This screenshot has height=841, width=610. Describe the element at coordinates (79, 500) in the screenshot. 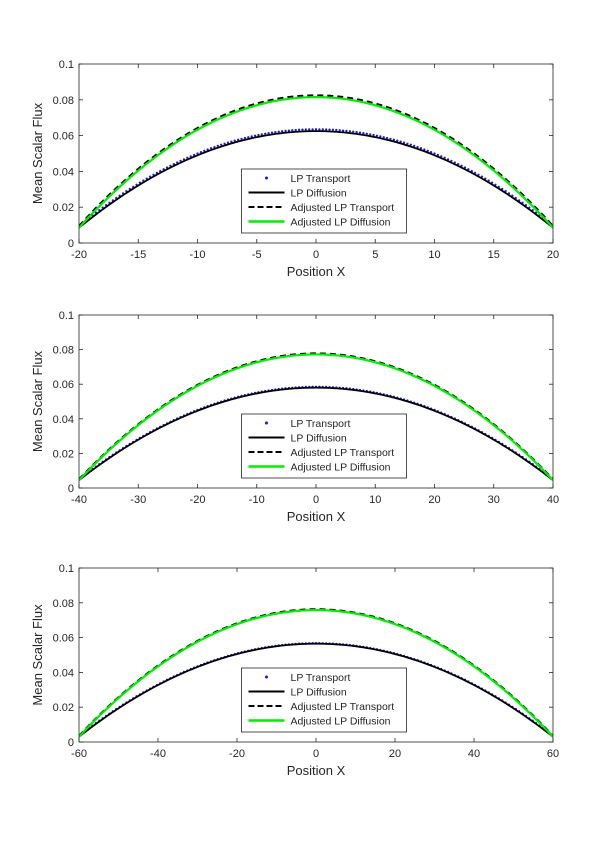

I see `x-tick-label: -40` at that location.